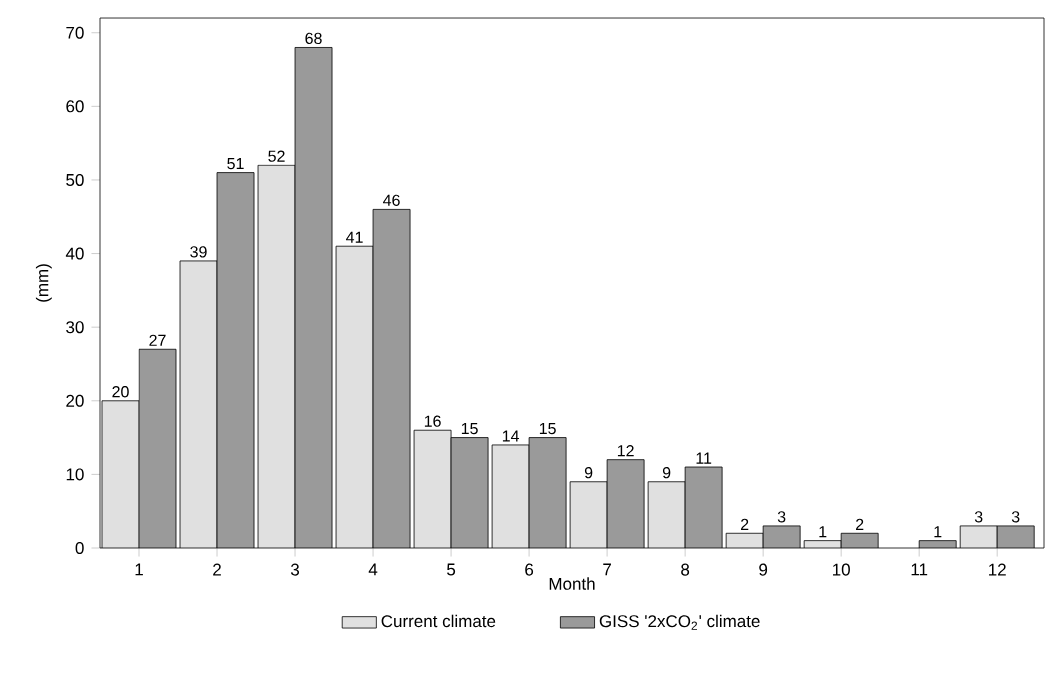  Describe the element at coordinates (43, 283) in the screenshot. I see `y-axis-title: (mm)` at that location.